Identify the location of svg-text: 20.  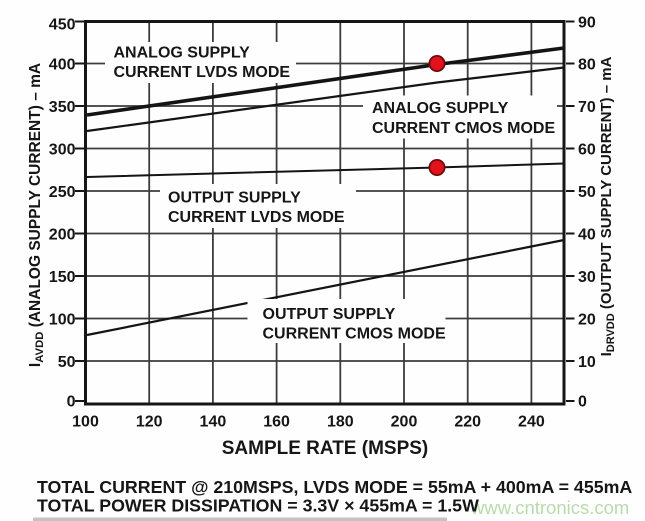
(587, 319).